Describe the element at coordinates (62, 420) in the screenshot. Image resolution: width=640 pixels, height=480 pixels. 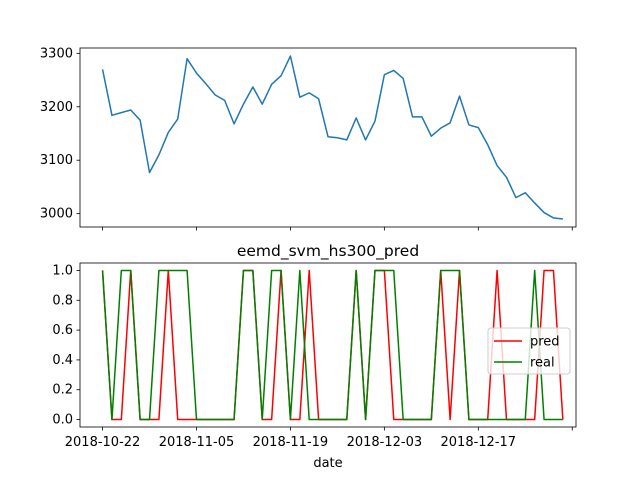
I see `y-tick-label: 0.0` at that location.